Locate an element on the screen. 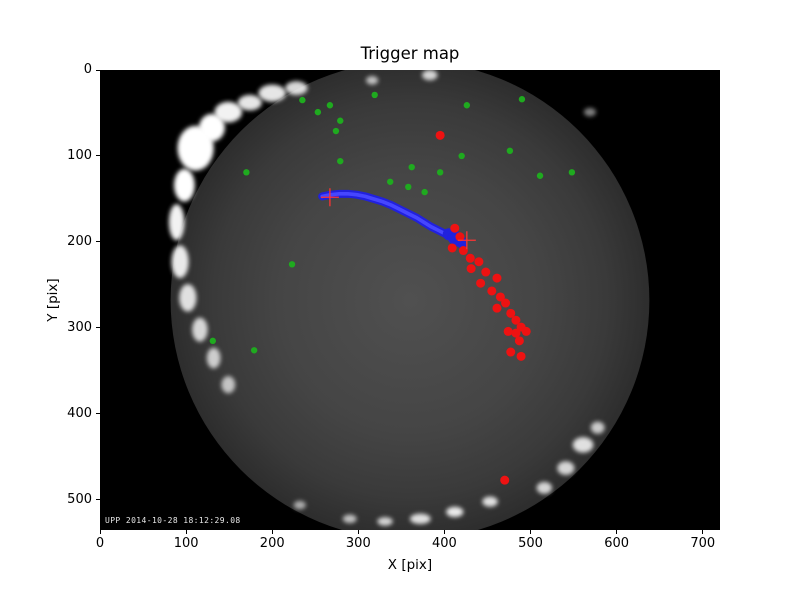  x-tick-label: 100 is located at coordinates (186, 543).